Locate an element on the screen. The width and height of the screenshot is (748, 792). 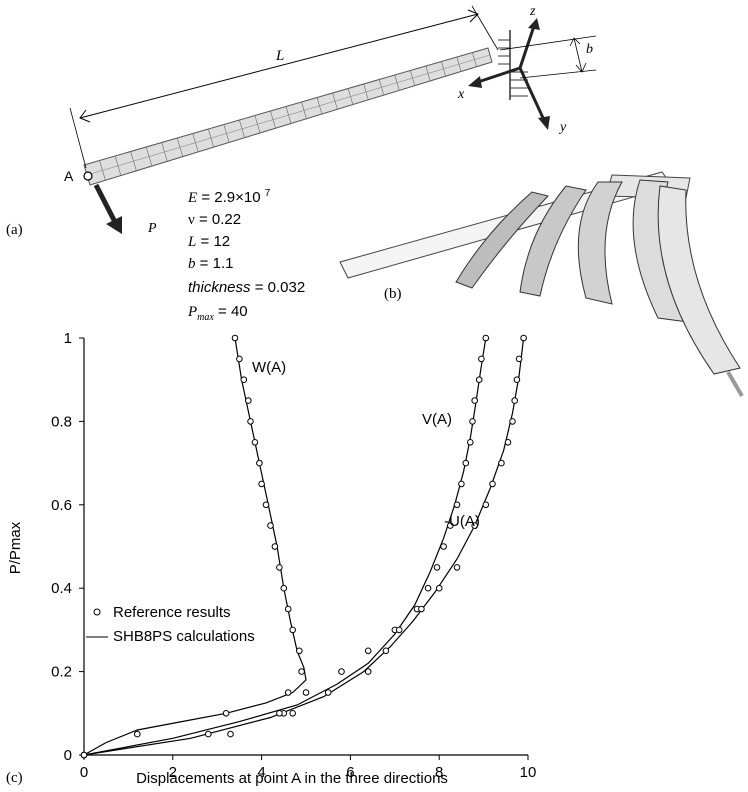
x-tick-label: 0 is located at coordinates (84, 772).